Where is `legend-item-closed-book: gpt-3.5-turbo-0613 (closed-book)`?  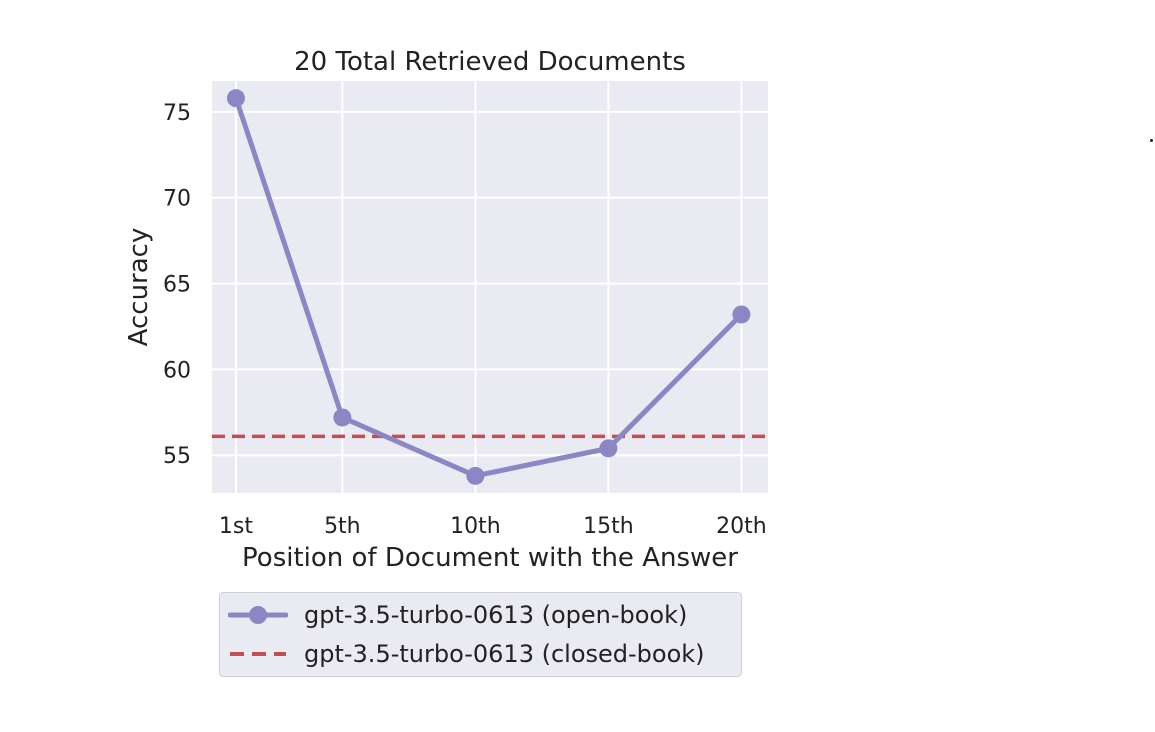 legend-item-closed-book: gpt-3.5-turbo-0613 (closed-book) is located at coordinates (462, 654).